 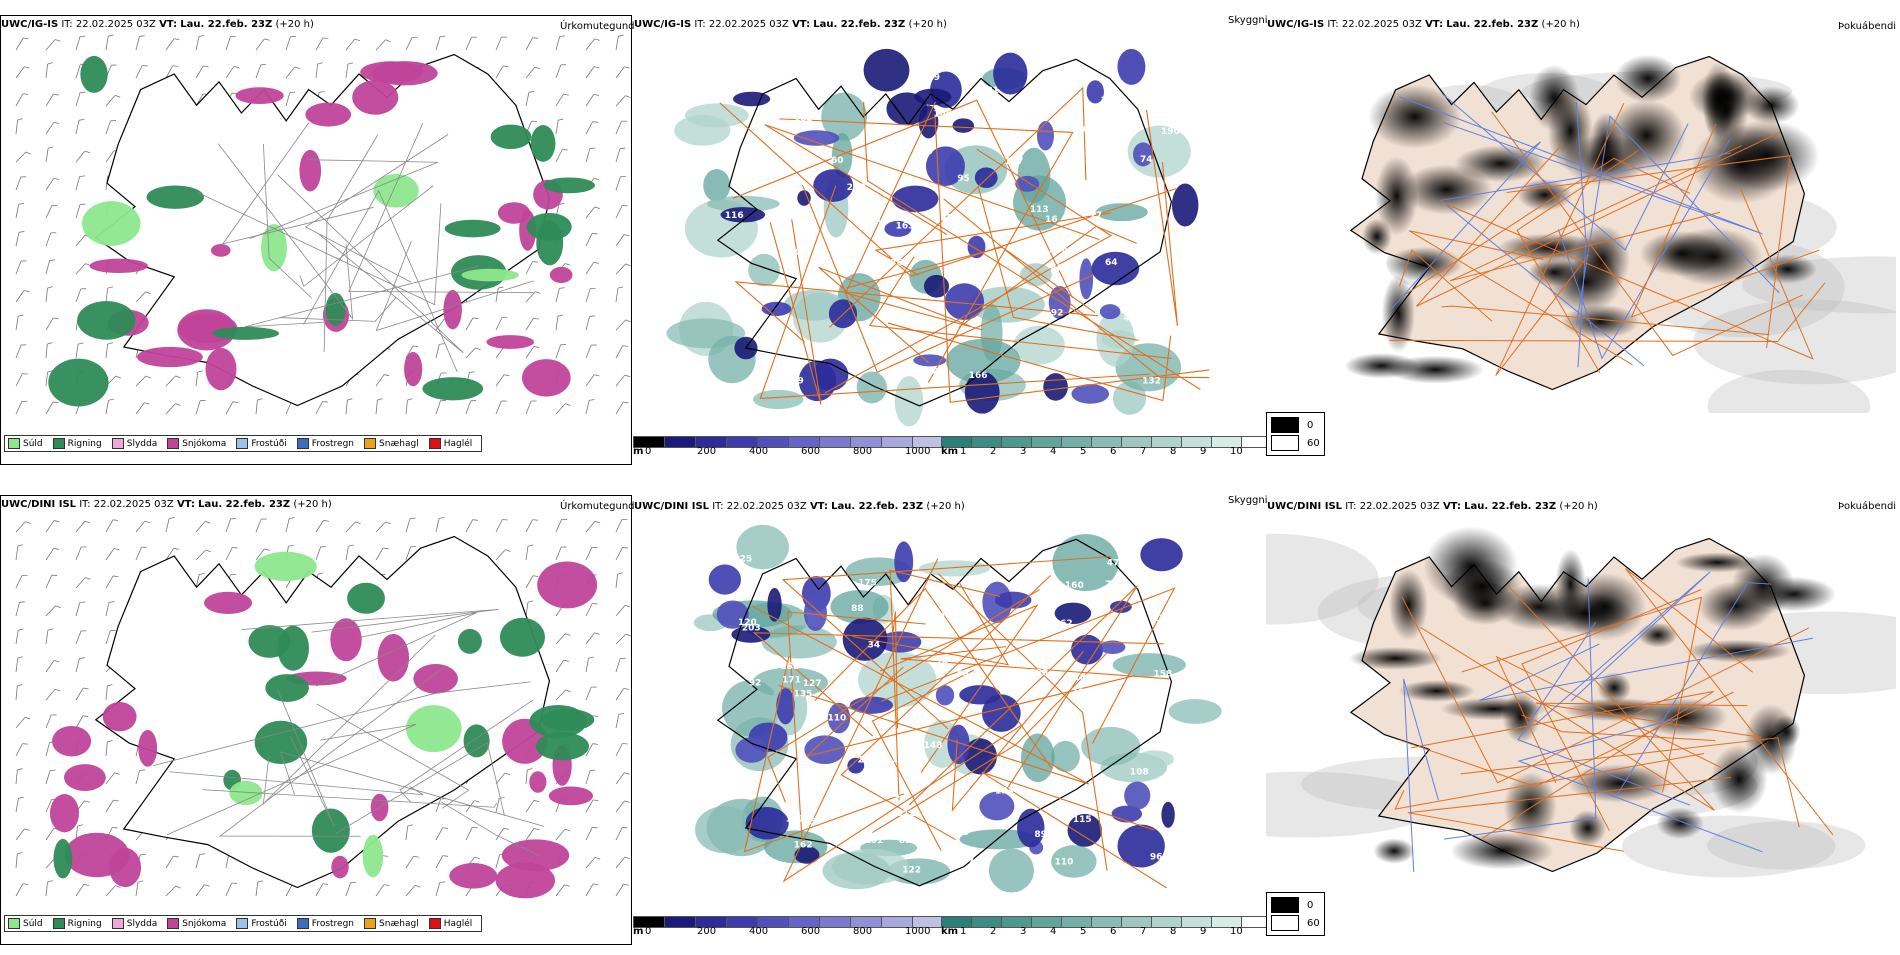 I want to click on it-value: 22.02.2025 03Z, so click(x=766, y=506).